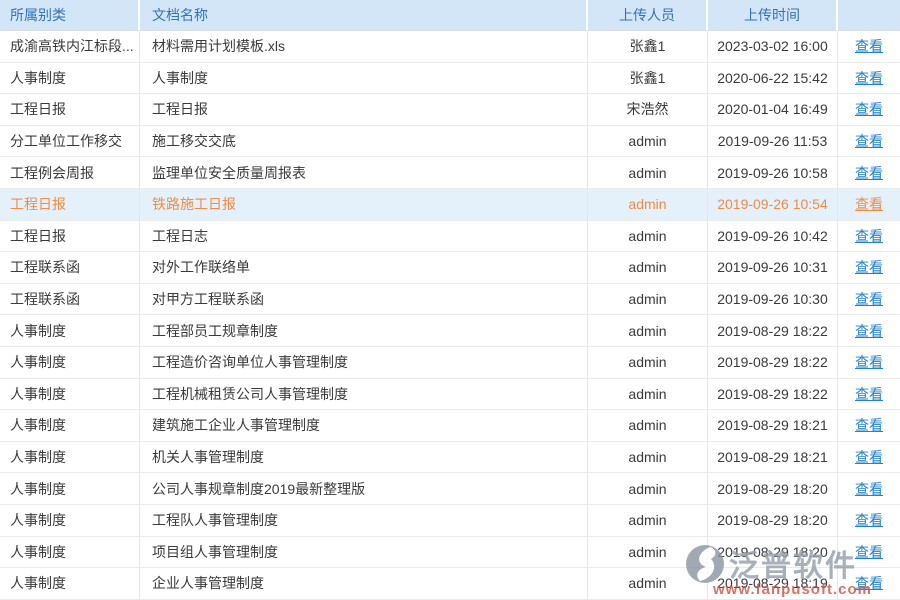  I want to click on cell-doc: 项目组人事管理制度, so click(364, 552).